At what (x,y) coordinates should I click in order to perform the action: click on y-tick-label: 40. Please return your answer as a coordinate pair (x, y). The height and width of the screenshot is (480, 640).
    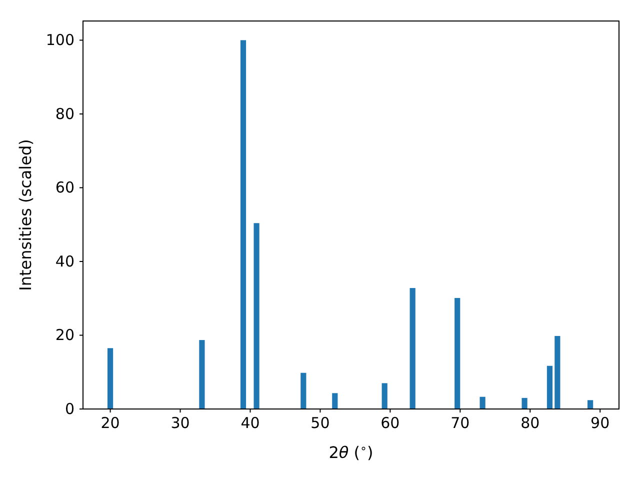
    Looking at the image, I should click on (64, 261).